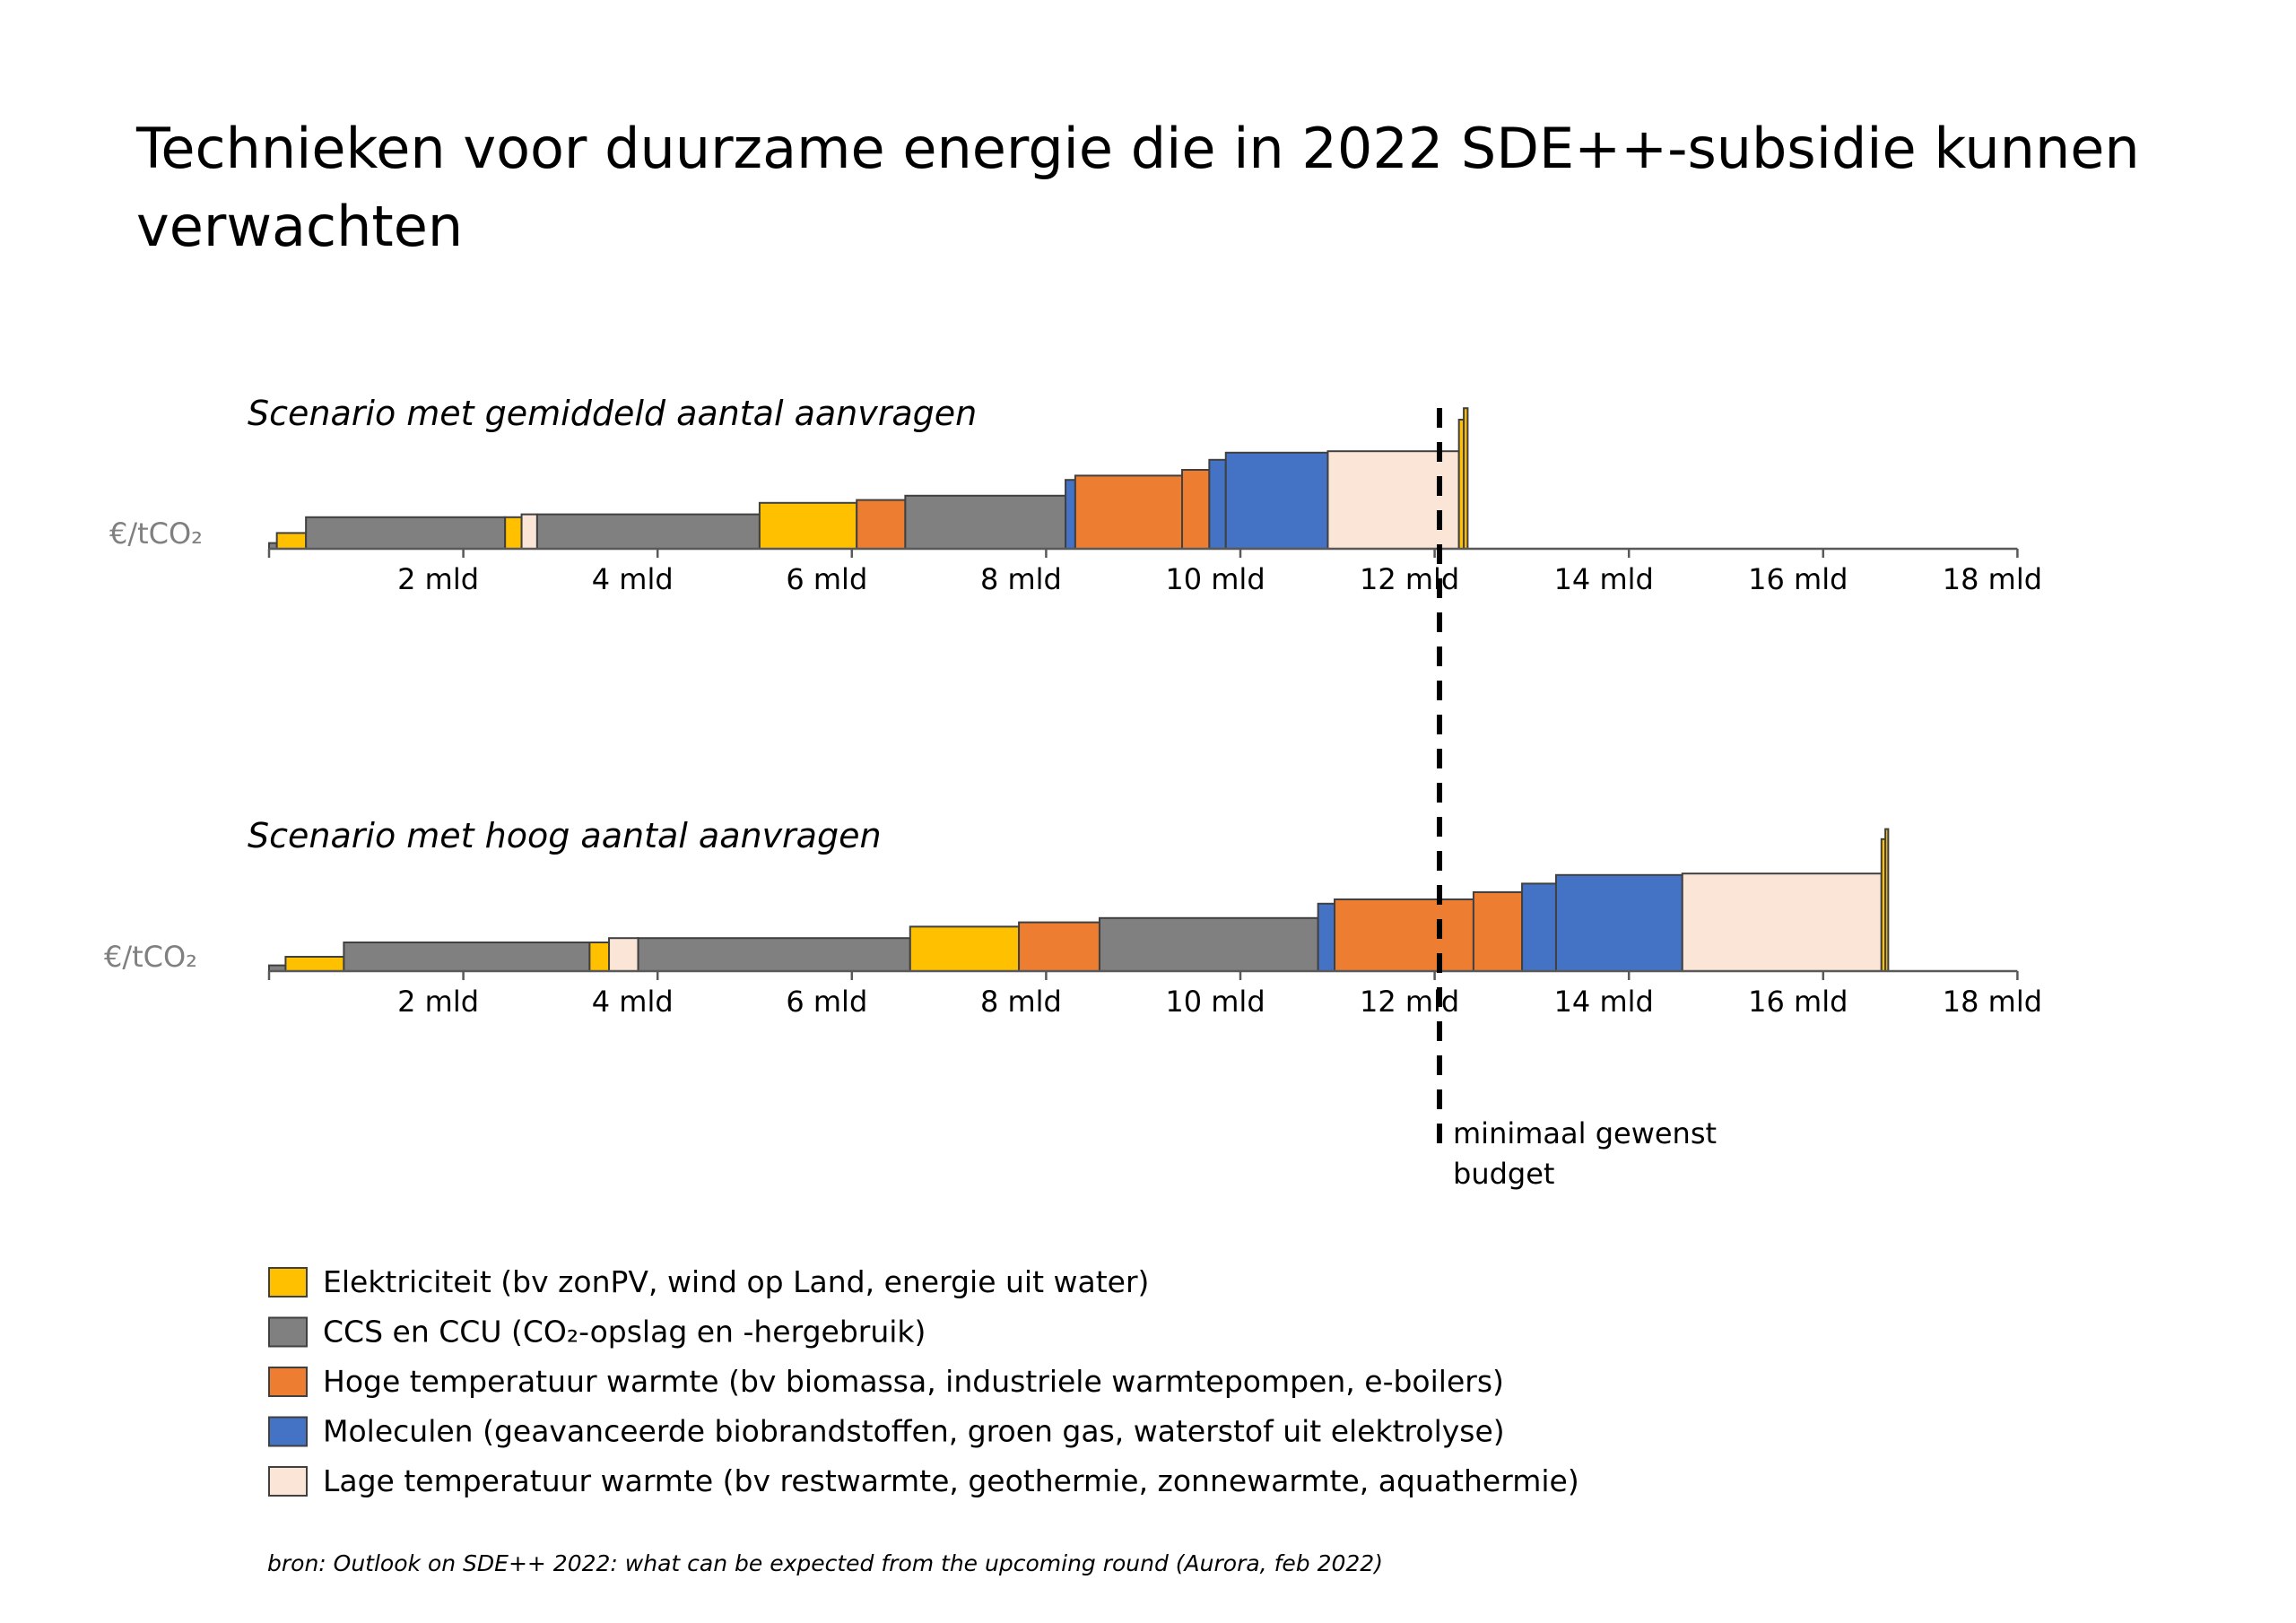  Describe the element at coordinates (868, 479) in the screenshot. I see `bars-gemiddeld` at that location.